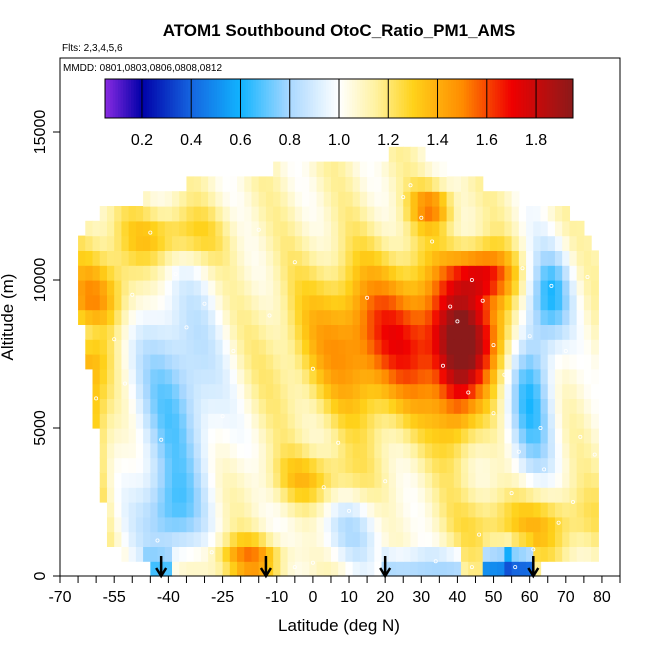 This screenshot has height=650, width=650. I want to click on x-tick-label: -40, so click(168, 597).